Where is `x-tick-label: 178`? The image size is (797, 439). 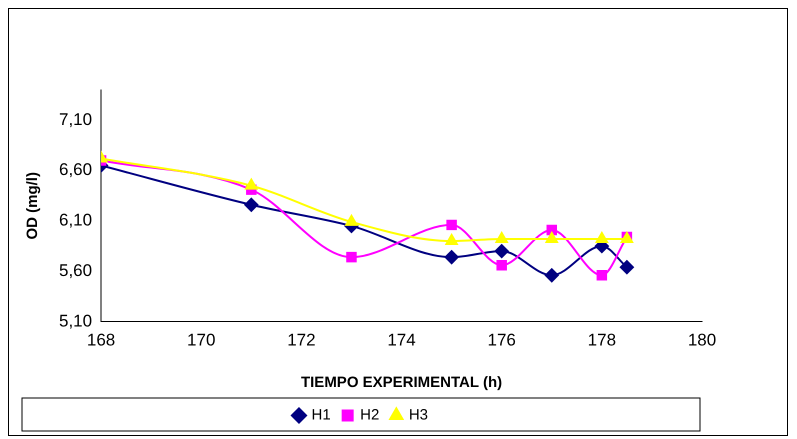 x-tick-label: 178 is located at coordinates (602, 340).